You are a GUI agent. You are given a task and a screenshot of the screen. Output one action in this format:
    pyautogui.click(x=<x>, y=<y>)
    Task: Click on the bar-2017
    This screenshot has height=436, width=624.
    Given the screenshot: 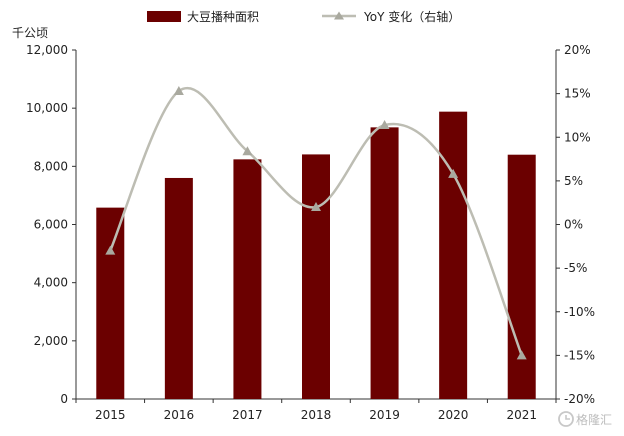 What is the action you would take?
    pyautogui.click(x=247, y=279)
    